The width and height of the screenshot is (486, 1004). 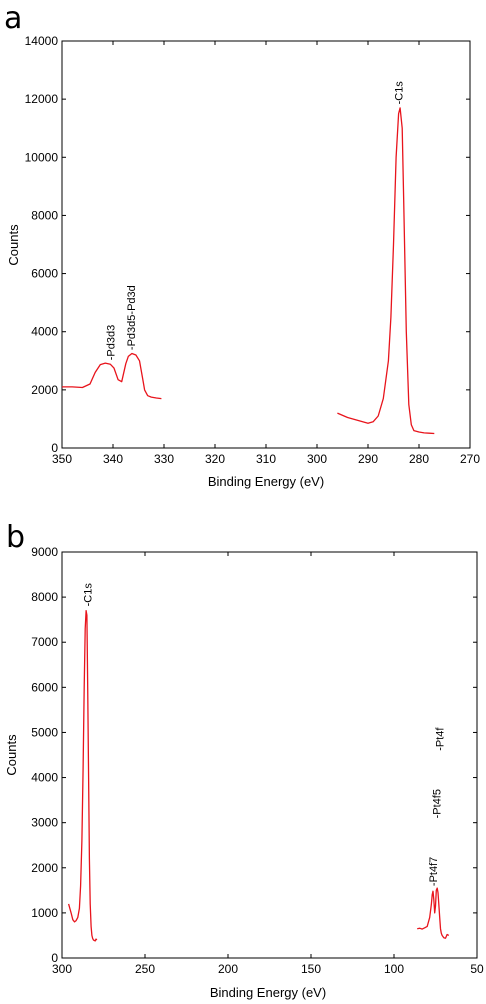 What do you see at coordinates (470, 459) in the screenshot?
I see `x-tick-label: 270` at bounding box center [470, 459].